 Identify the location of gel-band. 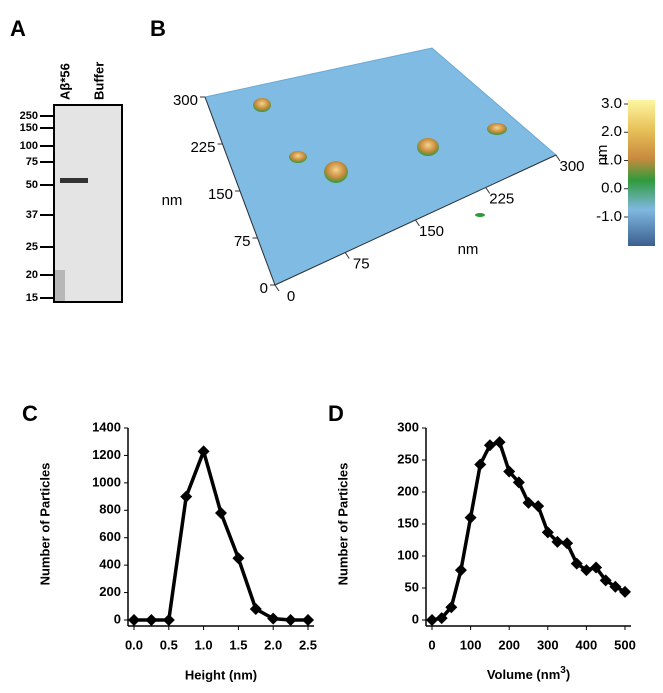
(74, 180).